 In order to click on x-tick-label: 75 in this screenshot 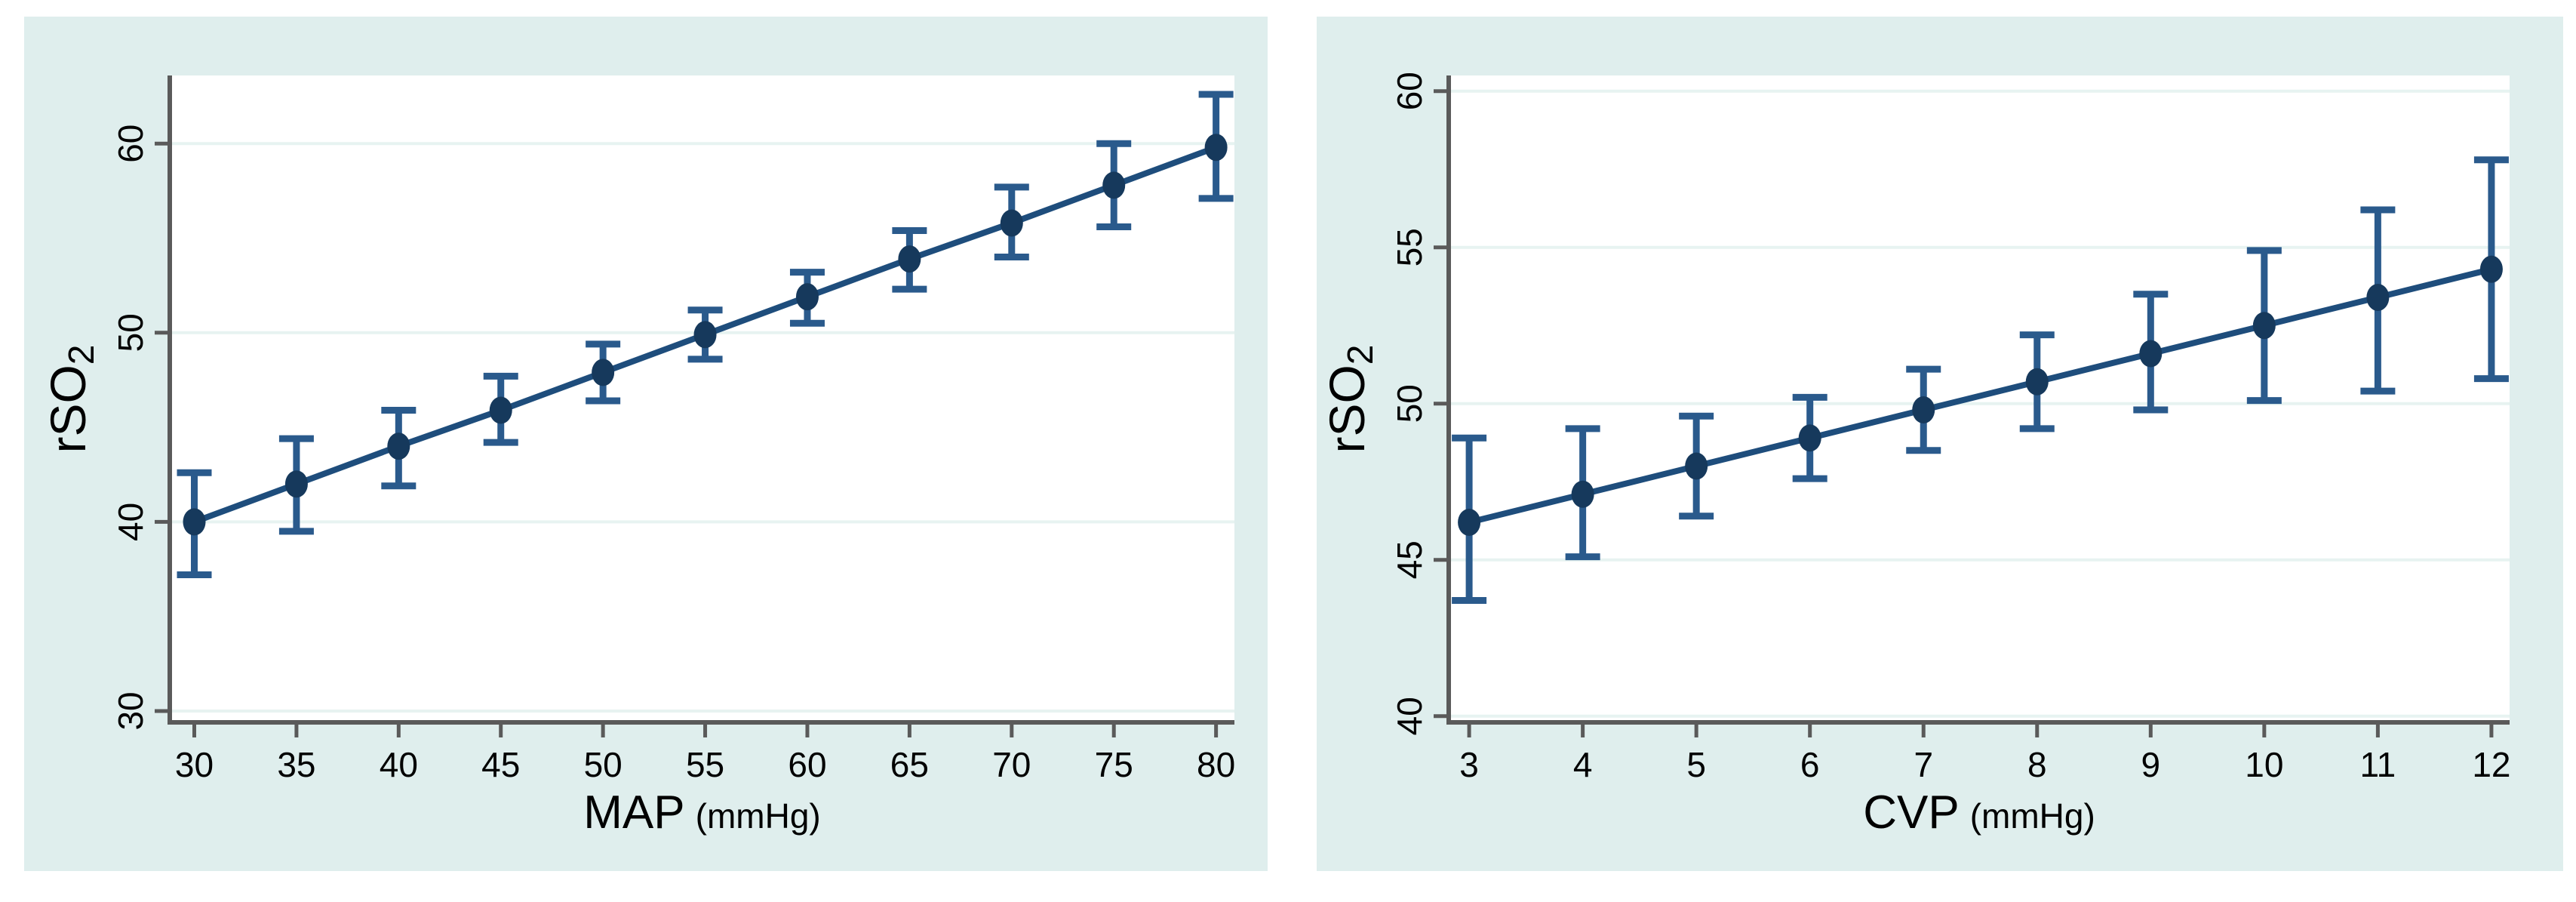, I will do `click(1114, 764)`.